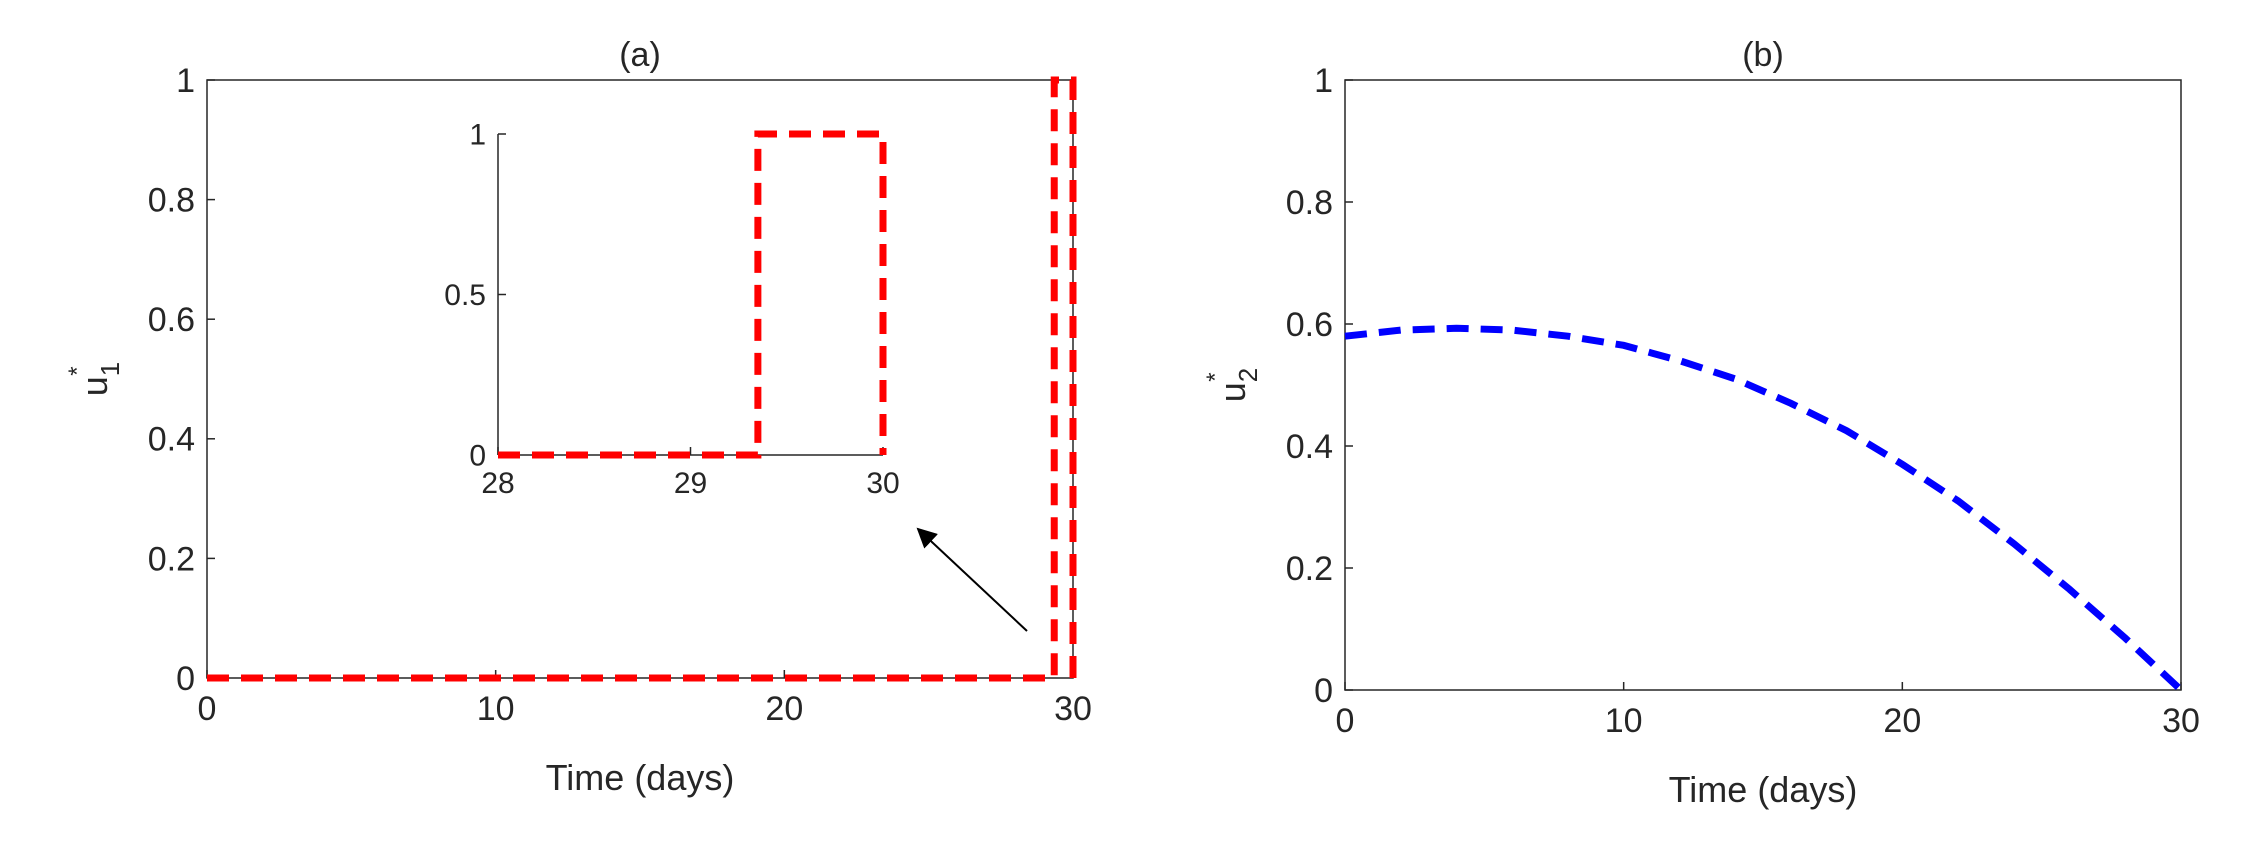 The width and height of the screenshot is (2243, 867). What do you see at coordinates (640, 55) in the screenshot?
I see `chart-title: (a)` at bounding box center [640, 55].